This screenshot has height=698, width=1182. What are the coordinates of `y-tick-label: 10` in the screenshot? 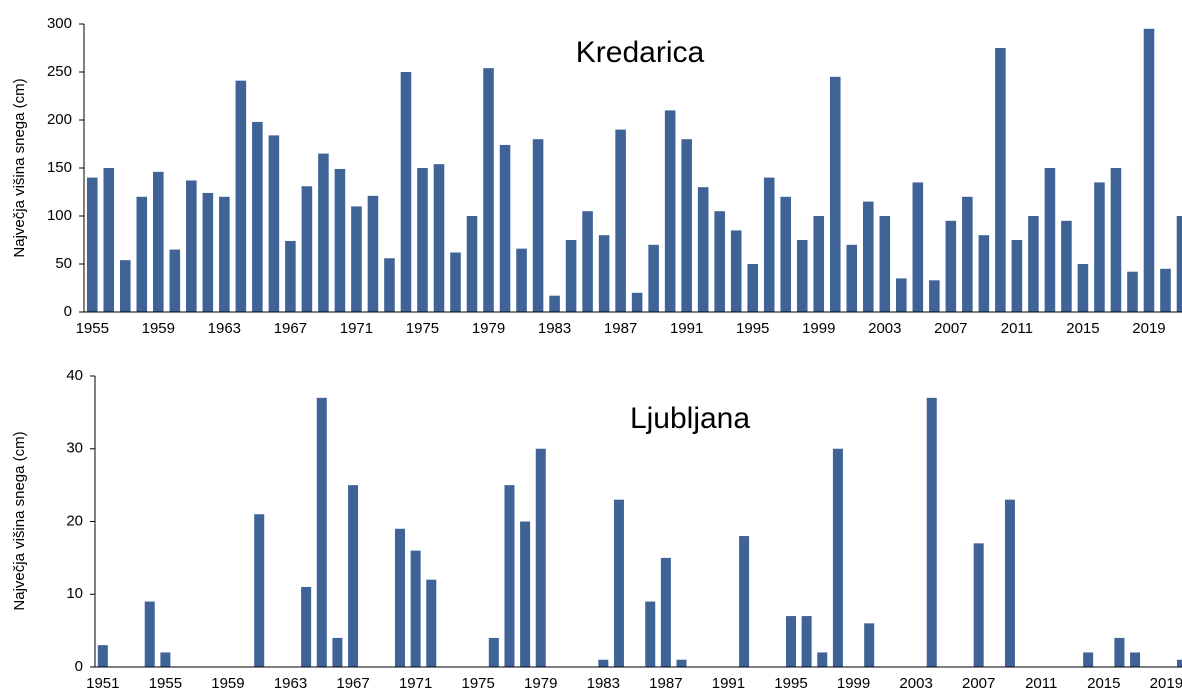 It's located at (74, 593).